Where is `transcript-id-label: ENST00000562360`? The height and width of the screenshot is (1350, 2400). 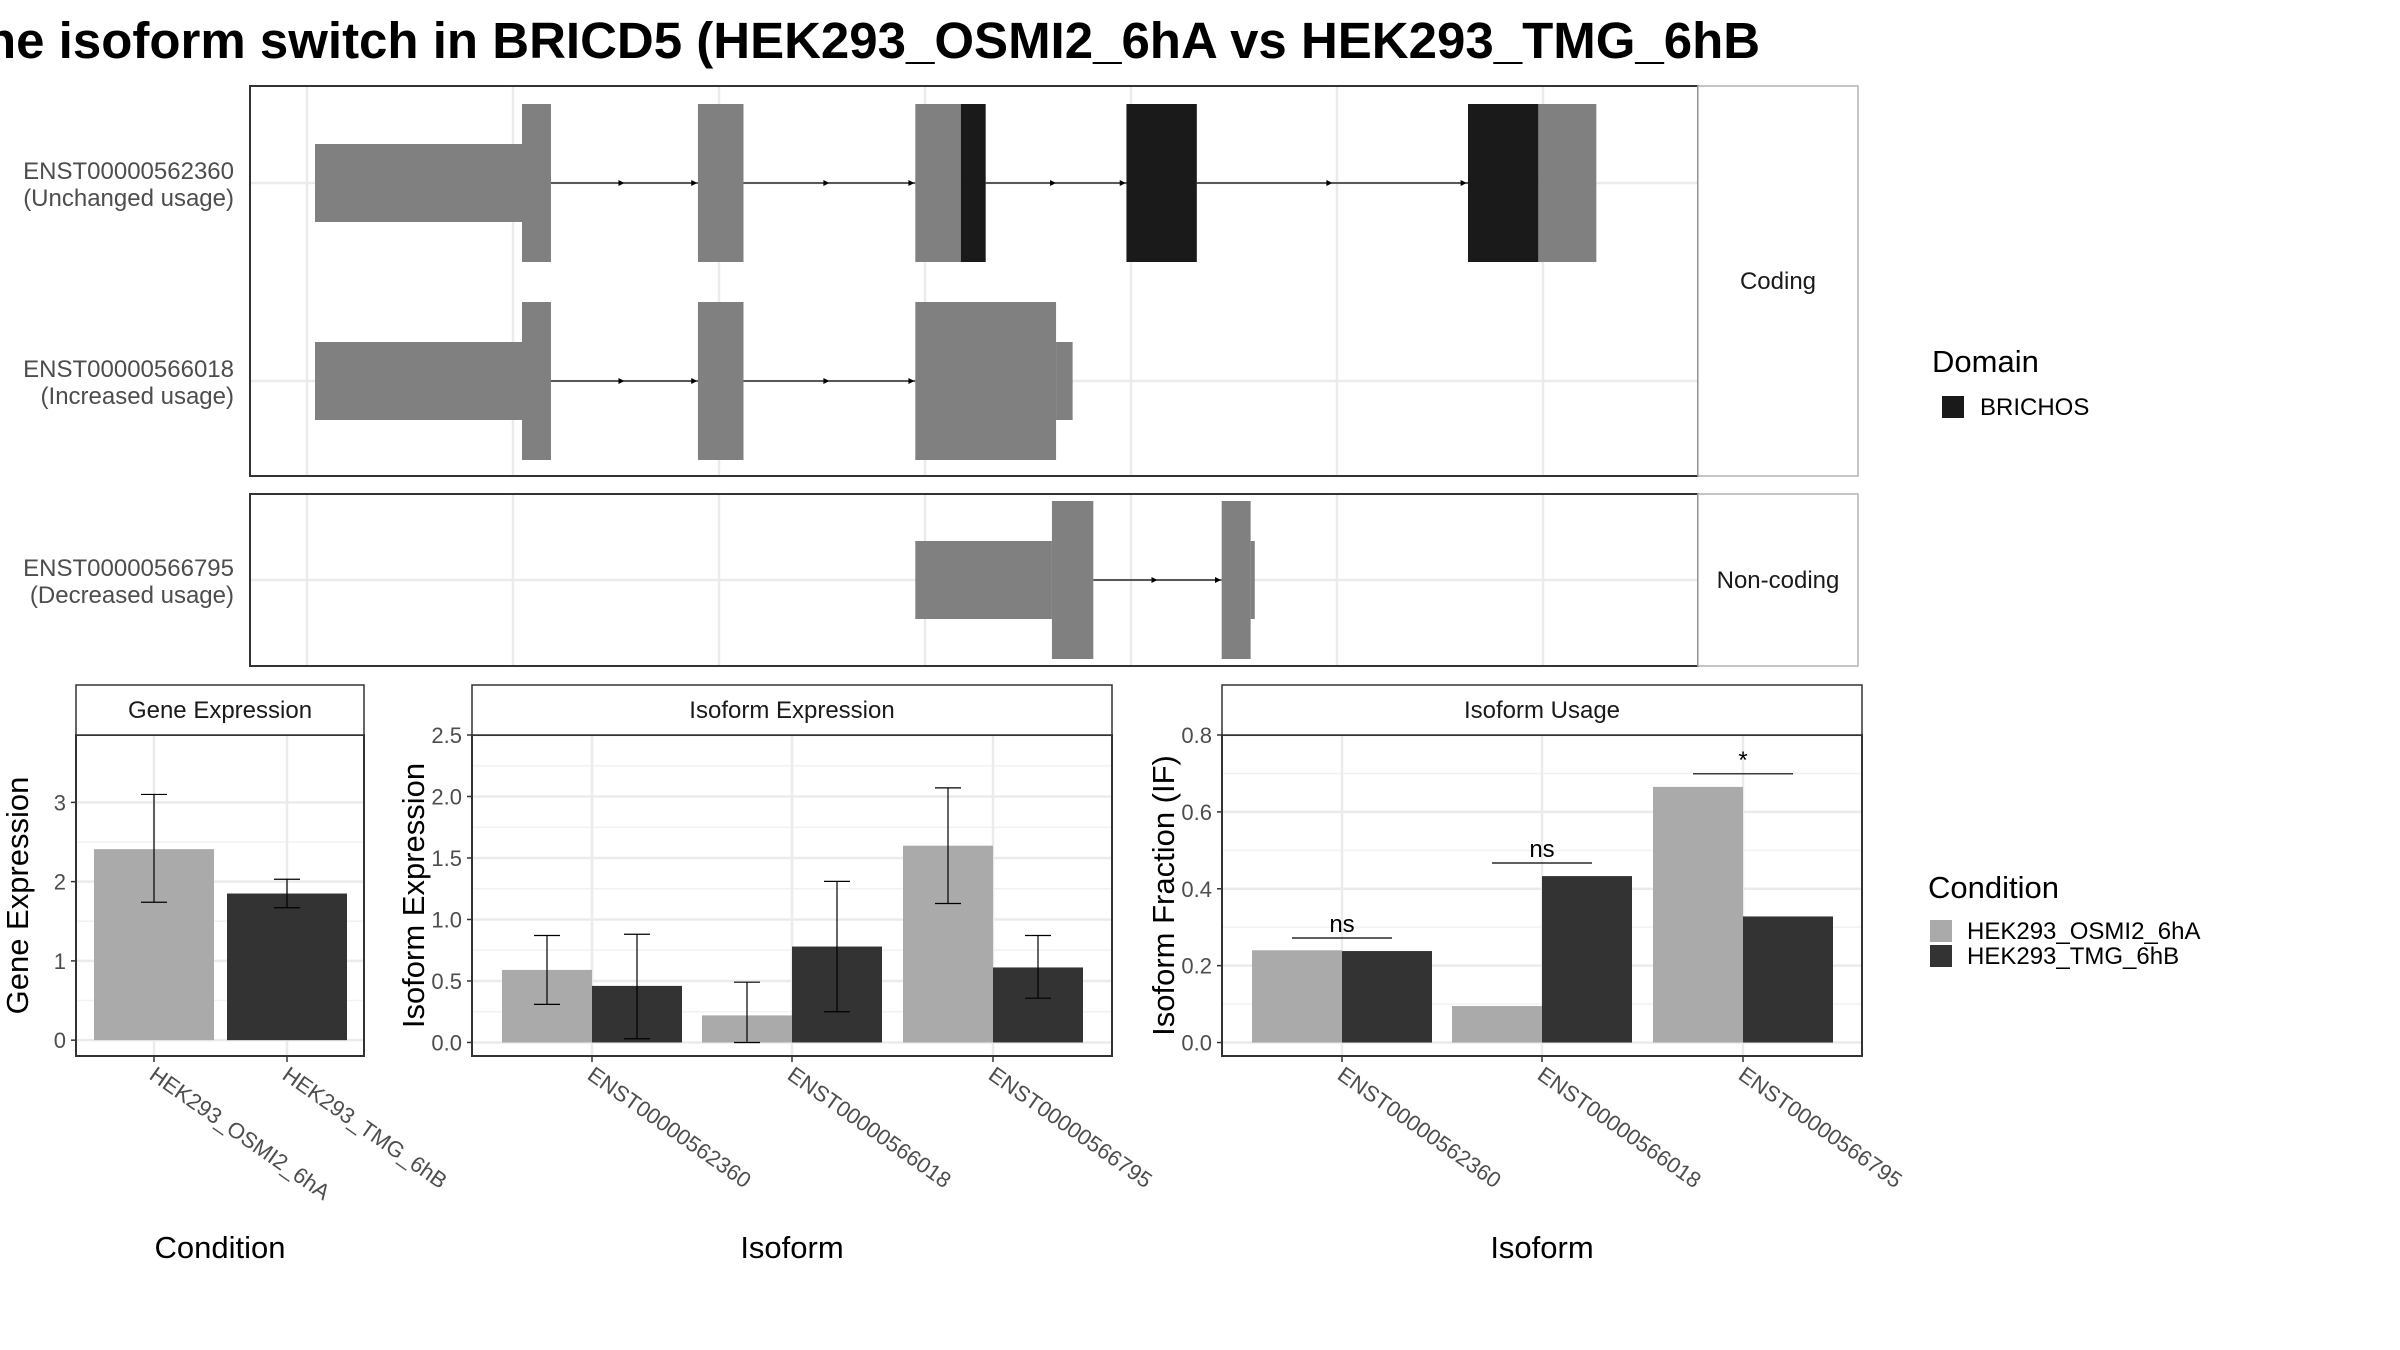 transcript-id-label: ENST00000562360 is located at coordinates (128, 171).